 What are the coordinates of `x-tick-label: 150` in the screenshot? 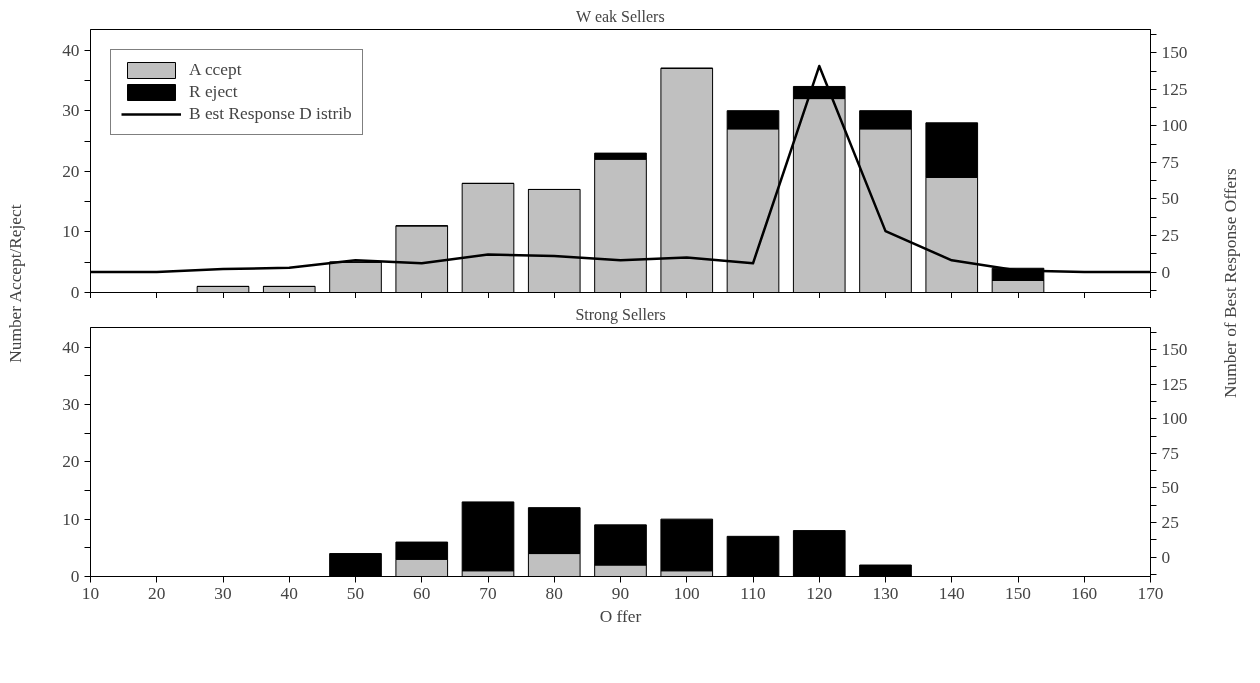 It's located at (1018, 593).